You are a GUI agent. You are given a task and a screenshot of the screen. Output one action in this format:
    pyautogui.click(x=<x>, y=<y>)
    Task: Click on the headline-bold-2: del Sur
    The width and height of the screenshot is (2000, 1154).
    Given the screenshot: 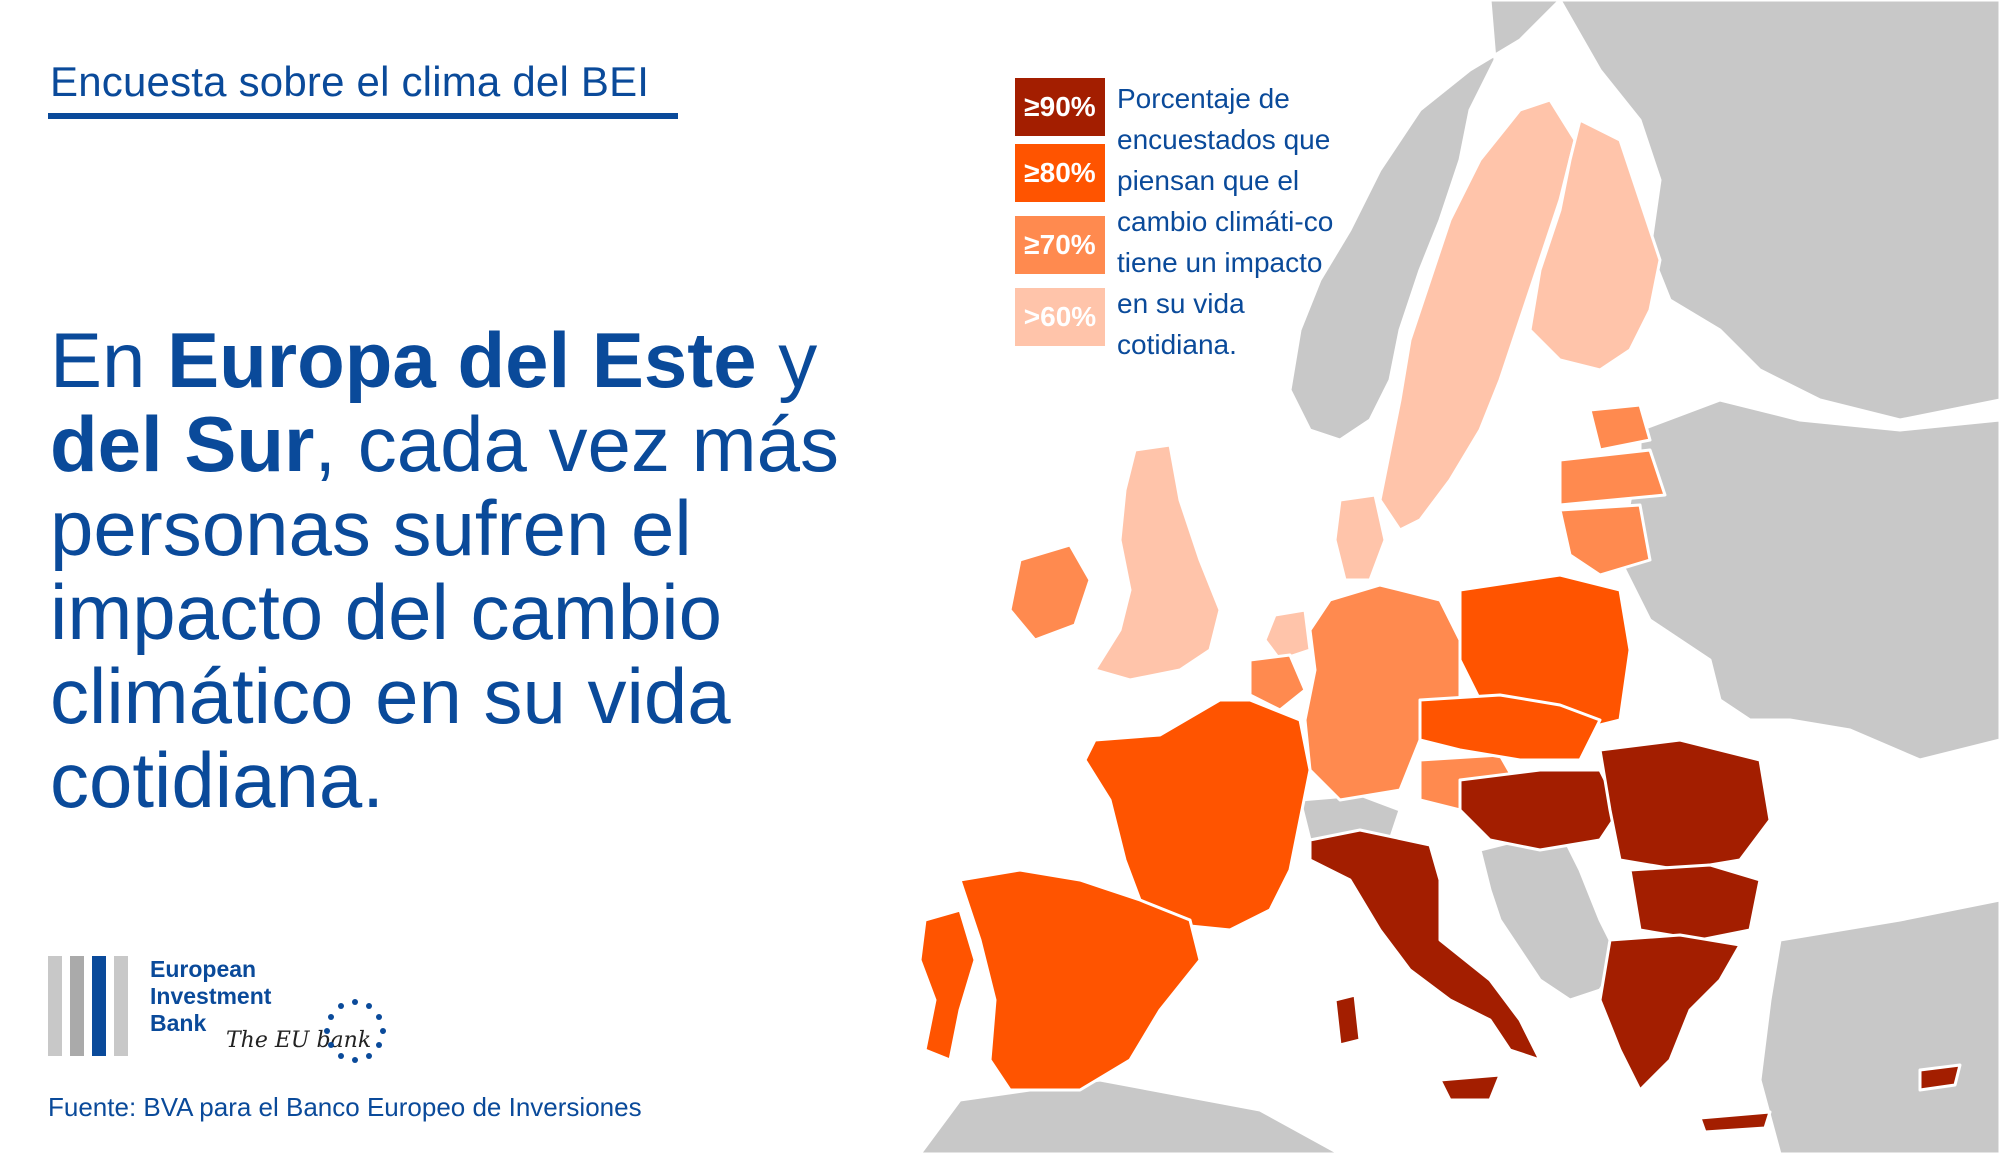 What is the action you would take?
    pyautogui.click(x=182, y=444)
    